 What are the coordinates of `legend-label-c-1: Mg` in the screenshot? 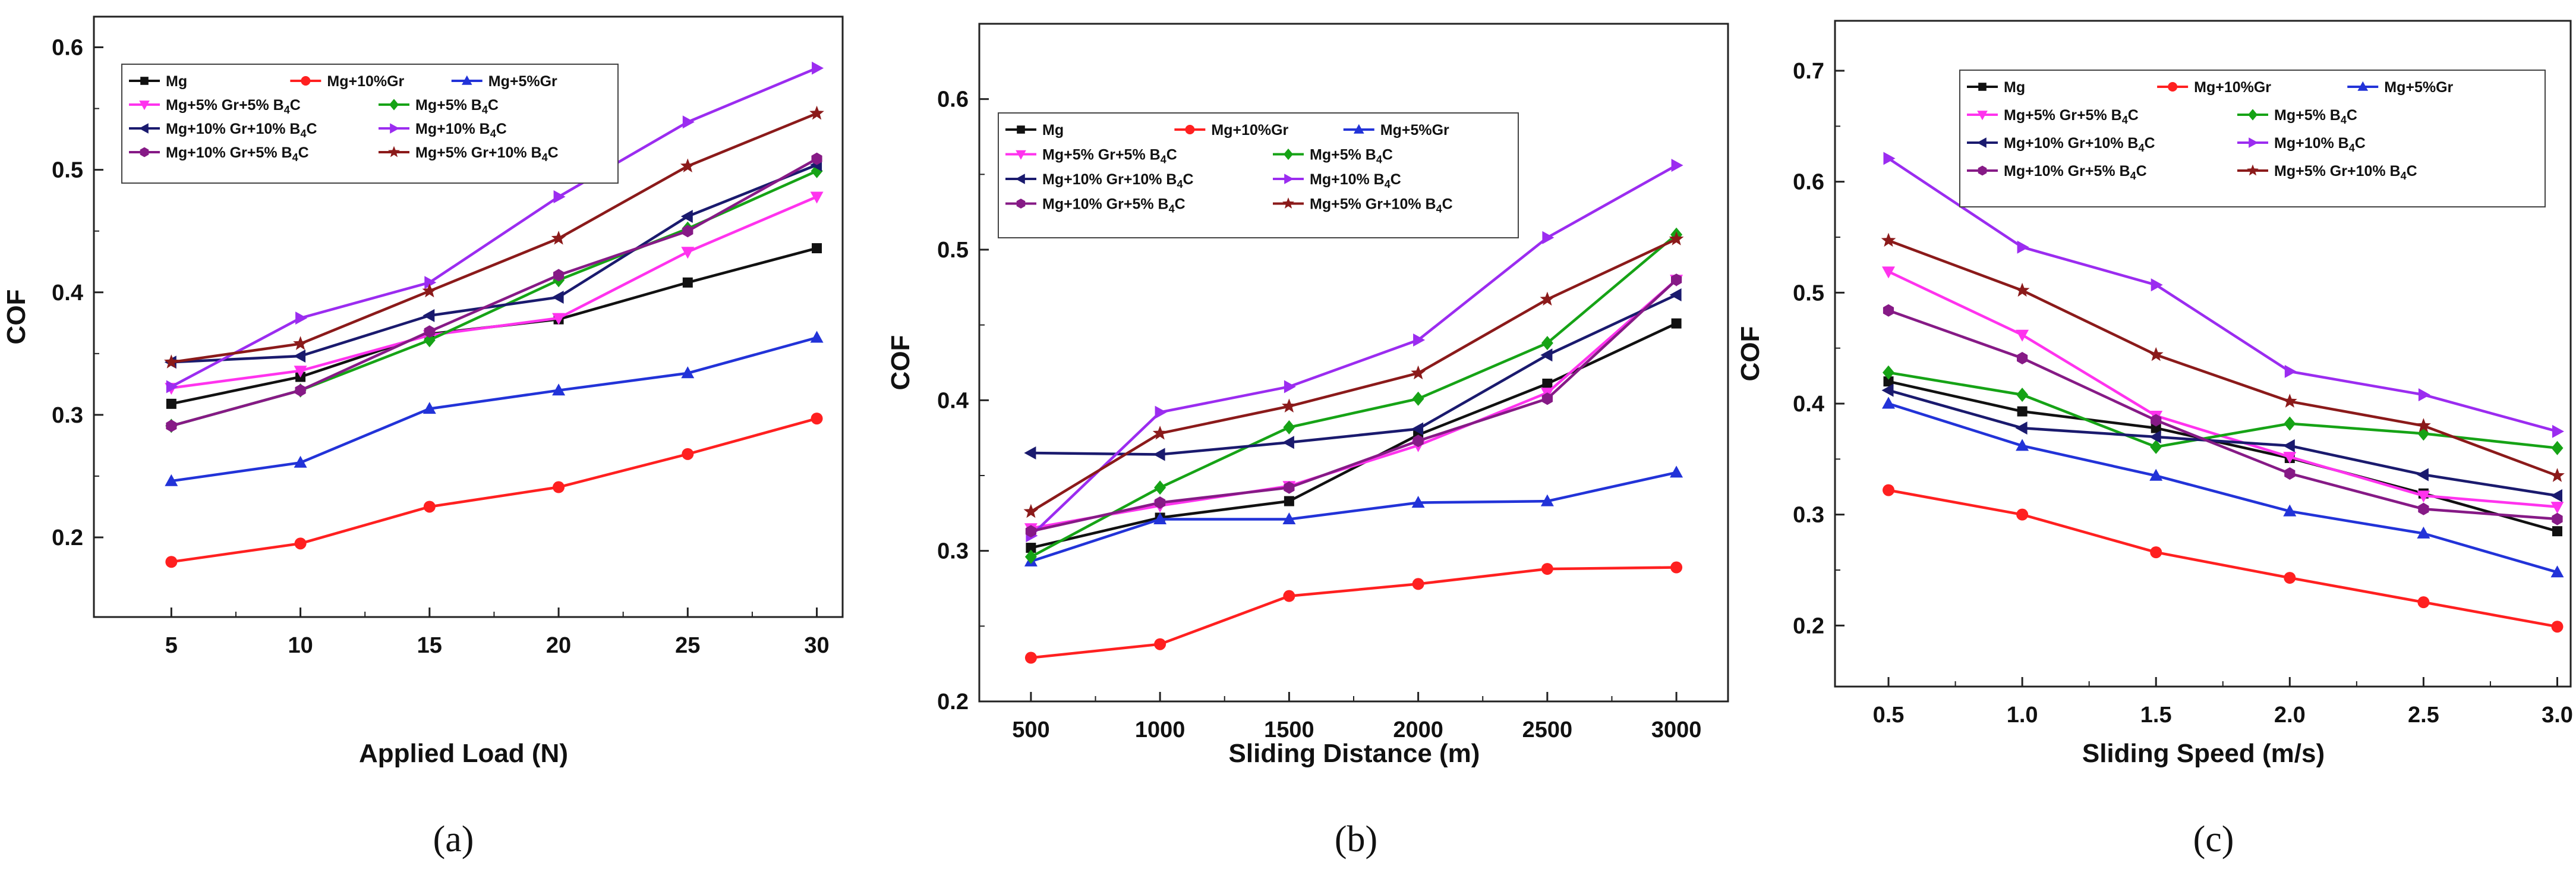 It's located at (2015, 87).